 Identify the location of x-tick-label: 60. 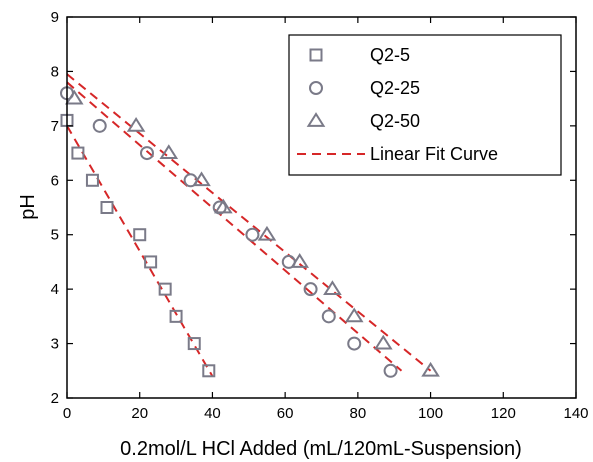
(285, 413).